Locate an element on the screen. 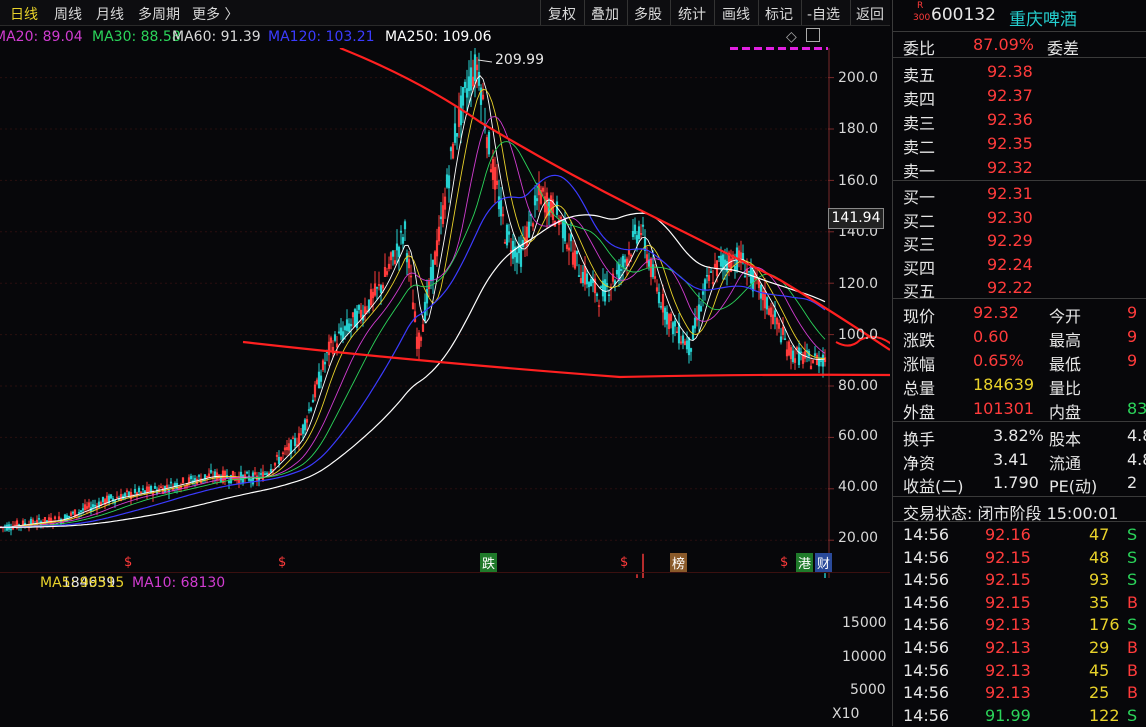 The width and height of the screenshot is (1146, 727). tick-row: 14:56 92.16 47 S is located at coordinates (1019, 534).